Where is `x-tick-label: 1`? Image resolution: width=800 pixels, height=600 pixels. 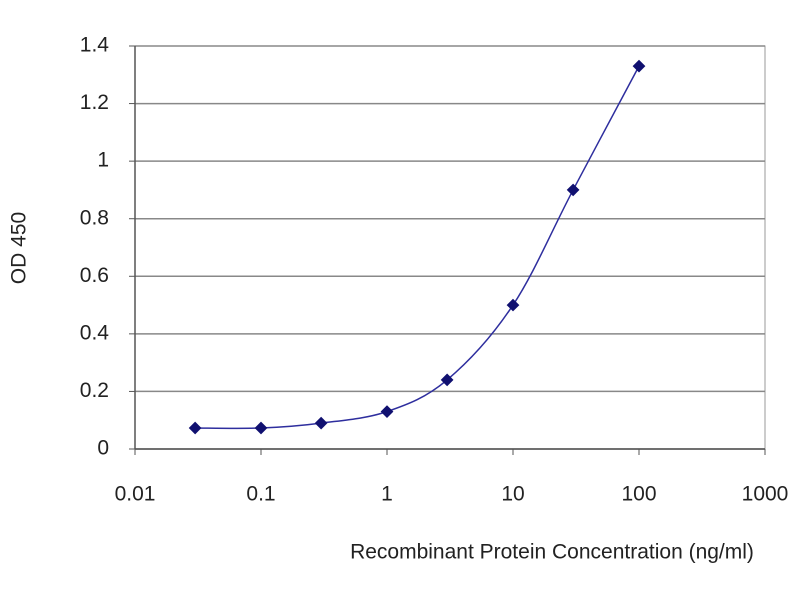
x-tick-label: 1 is located at coordinates (387, 494).